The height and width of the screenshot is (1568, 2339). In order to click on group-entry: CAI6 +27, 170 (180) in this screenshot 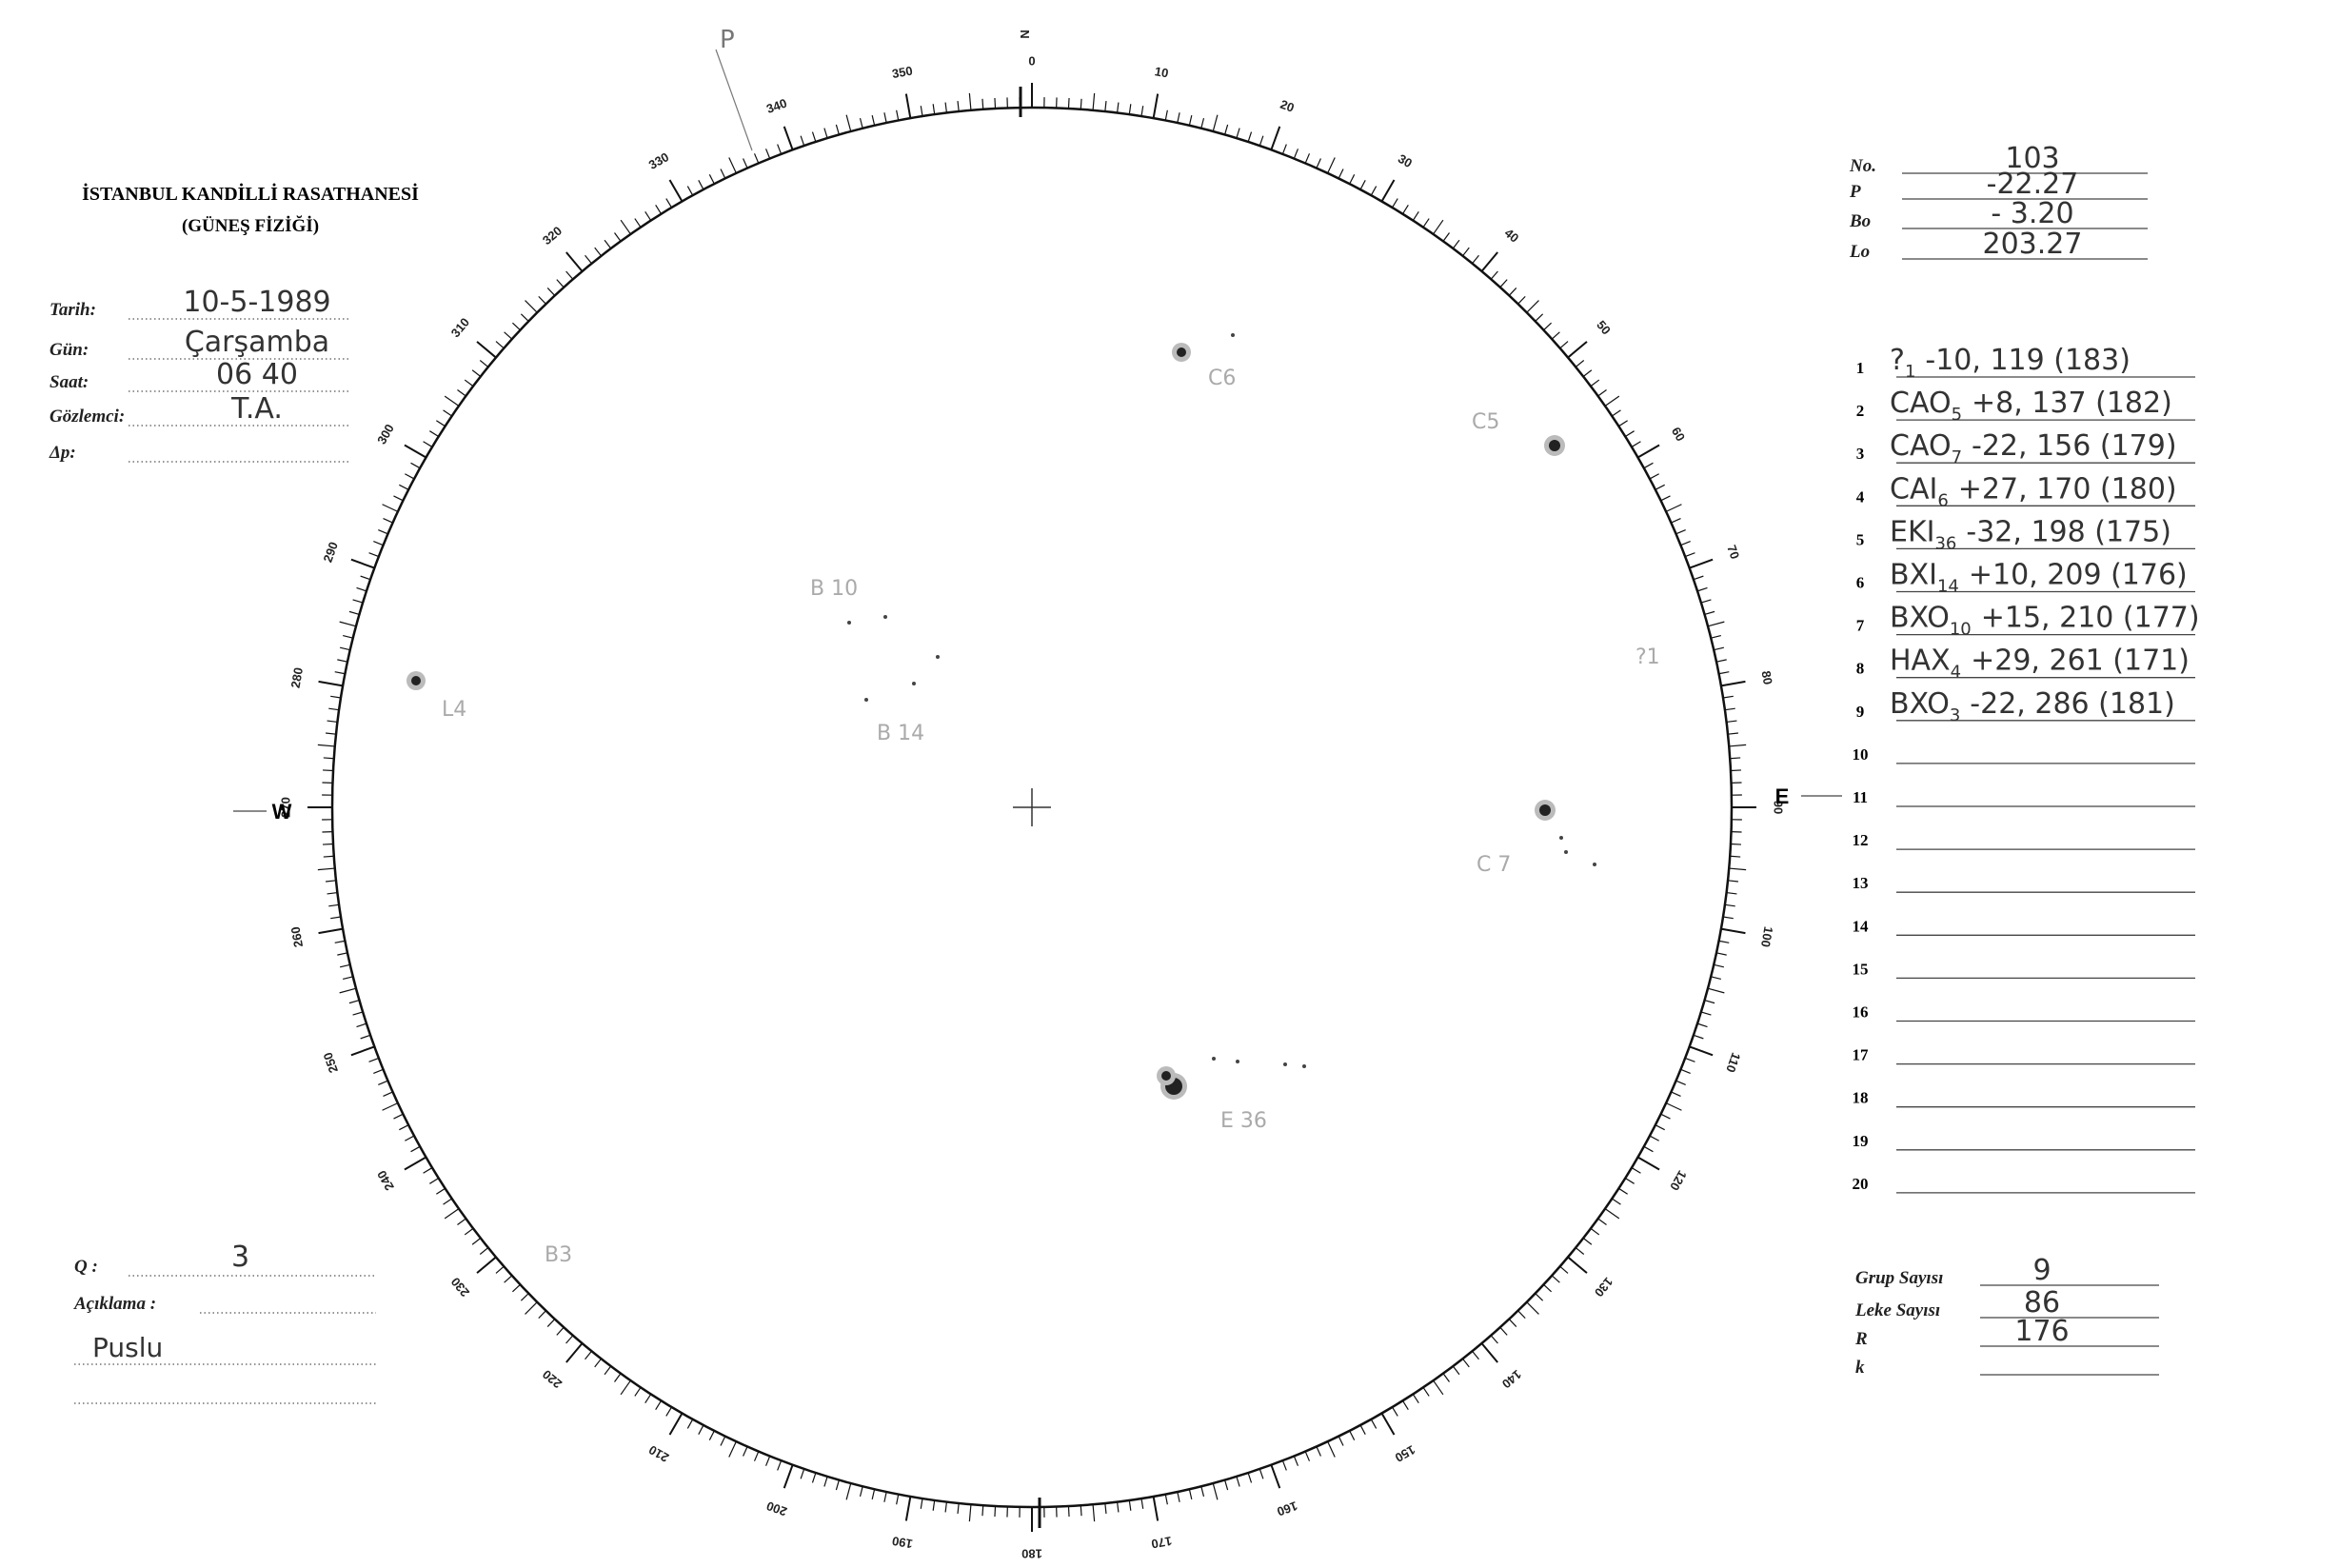, I will do `click(2033, 491)`.